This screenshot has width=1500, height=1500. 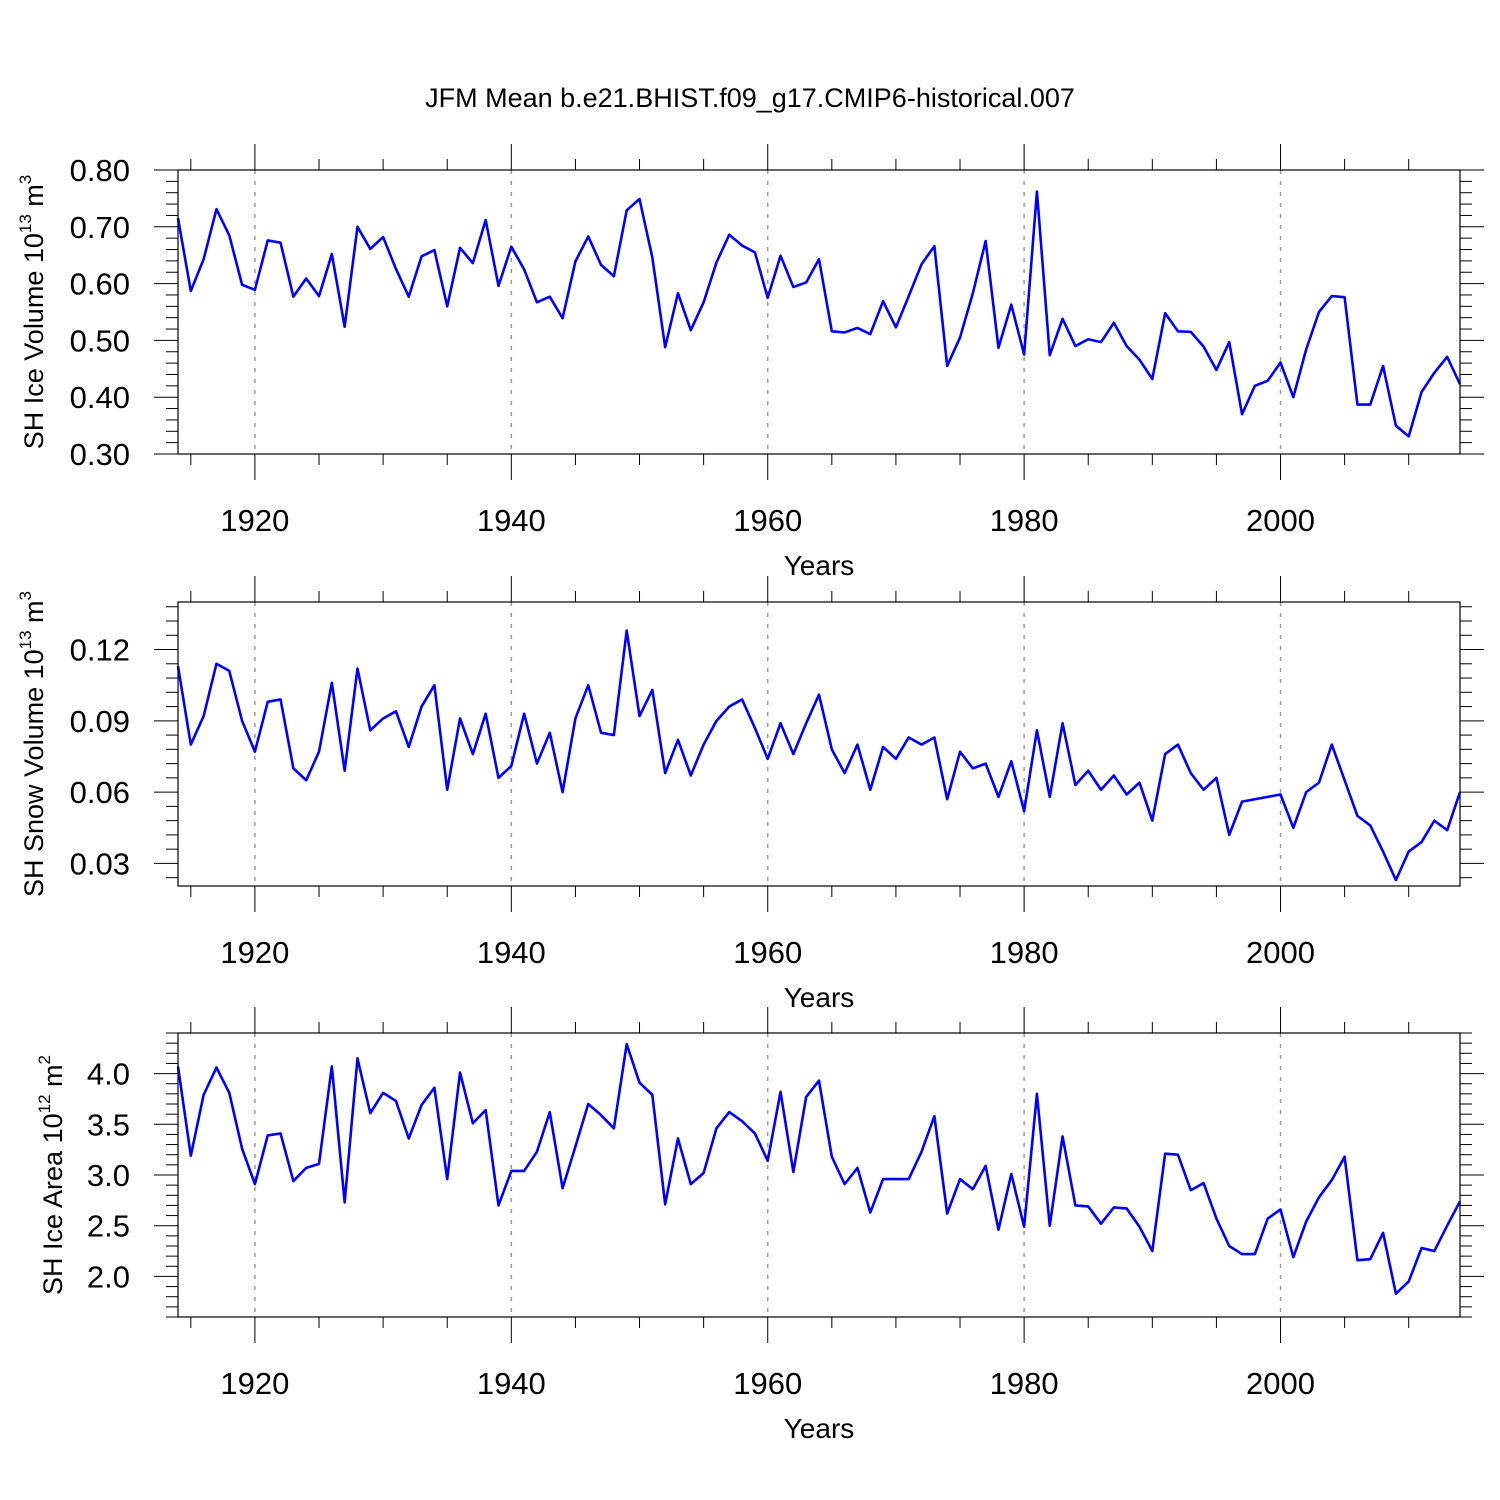 I want to click on y-tick-label: 0.06, so click(x=100, y=792).